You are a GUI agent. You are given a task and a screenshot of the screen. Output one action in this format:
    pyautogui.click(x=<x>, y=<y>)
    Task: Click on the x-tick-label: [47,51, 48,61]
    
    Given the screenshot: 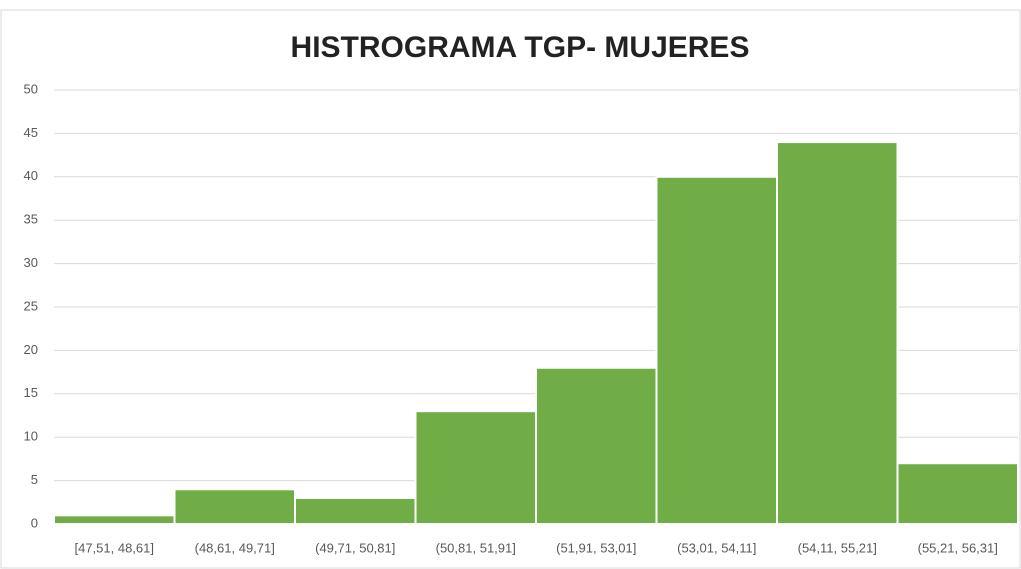 What is the action you would take?
    pyautogui.click(x=114, y=547)
    